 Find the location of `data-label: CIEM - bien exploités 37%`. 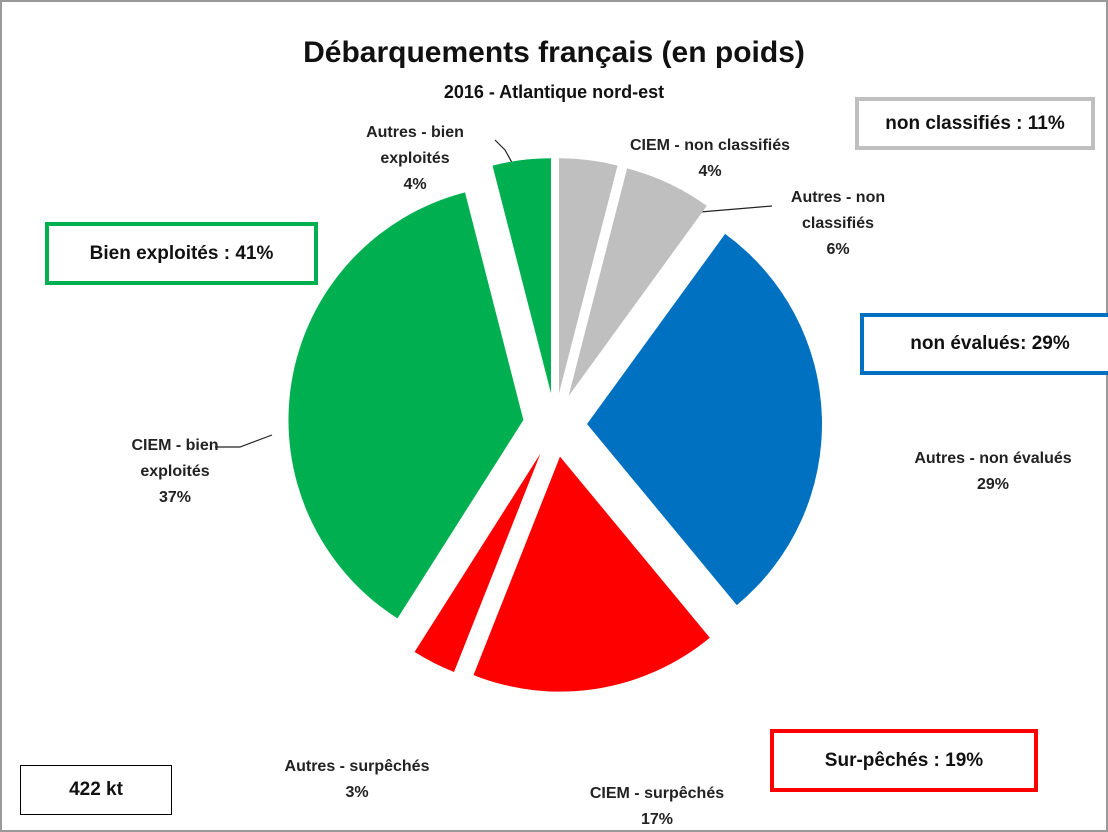

data-label: CIEM - bien exploités 37% is located at coordinates (175, 472).